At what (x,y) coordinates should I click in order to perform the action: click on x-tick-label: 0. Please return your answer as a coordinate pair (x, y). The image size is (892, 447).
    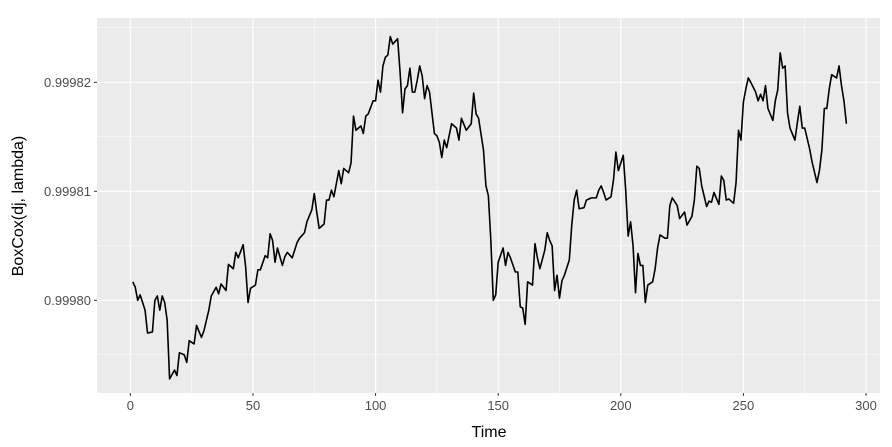
    Looking at the image, I should click on (130, 405).